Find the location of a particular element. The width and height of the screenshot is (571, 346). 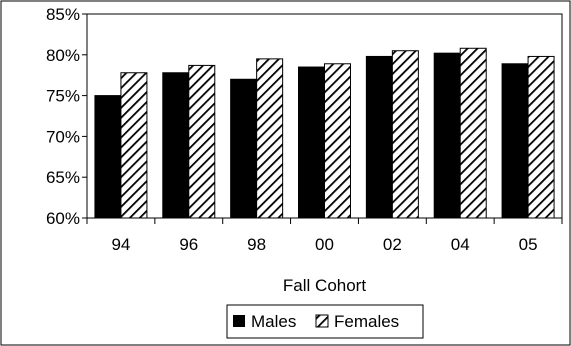

x-tick-label: 05 is located at coordinates (528, 244).